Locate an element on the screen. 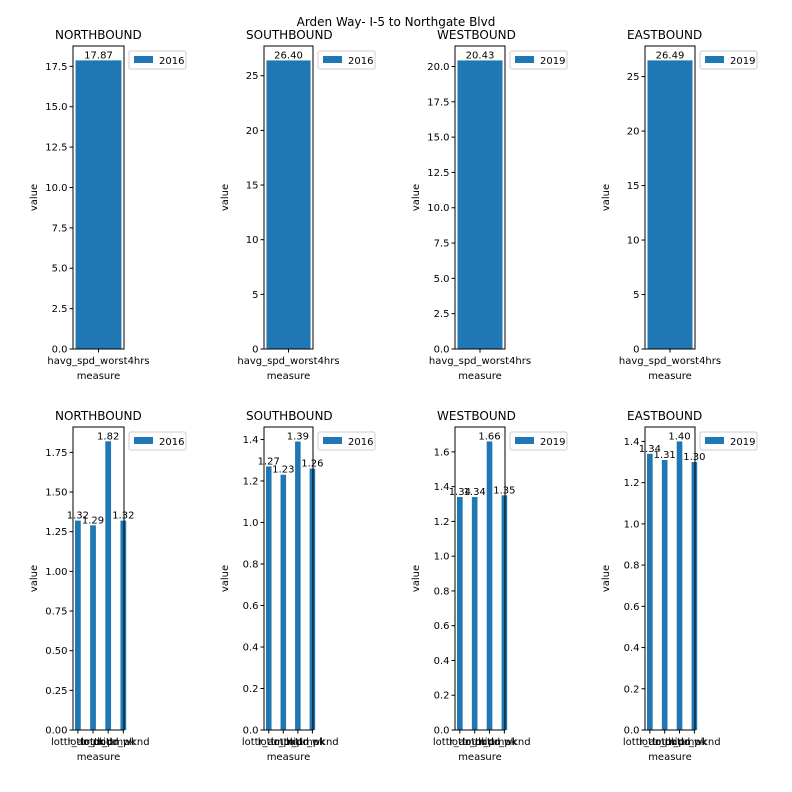 The height and width of the screenshot is (792, 792). y-tick-label: 10 is located at coordinates (633, 241).